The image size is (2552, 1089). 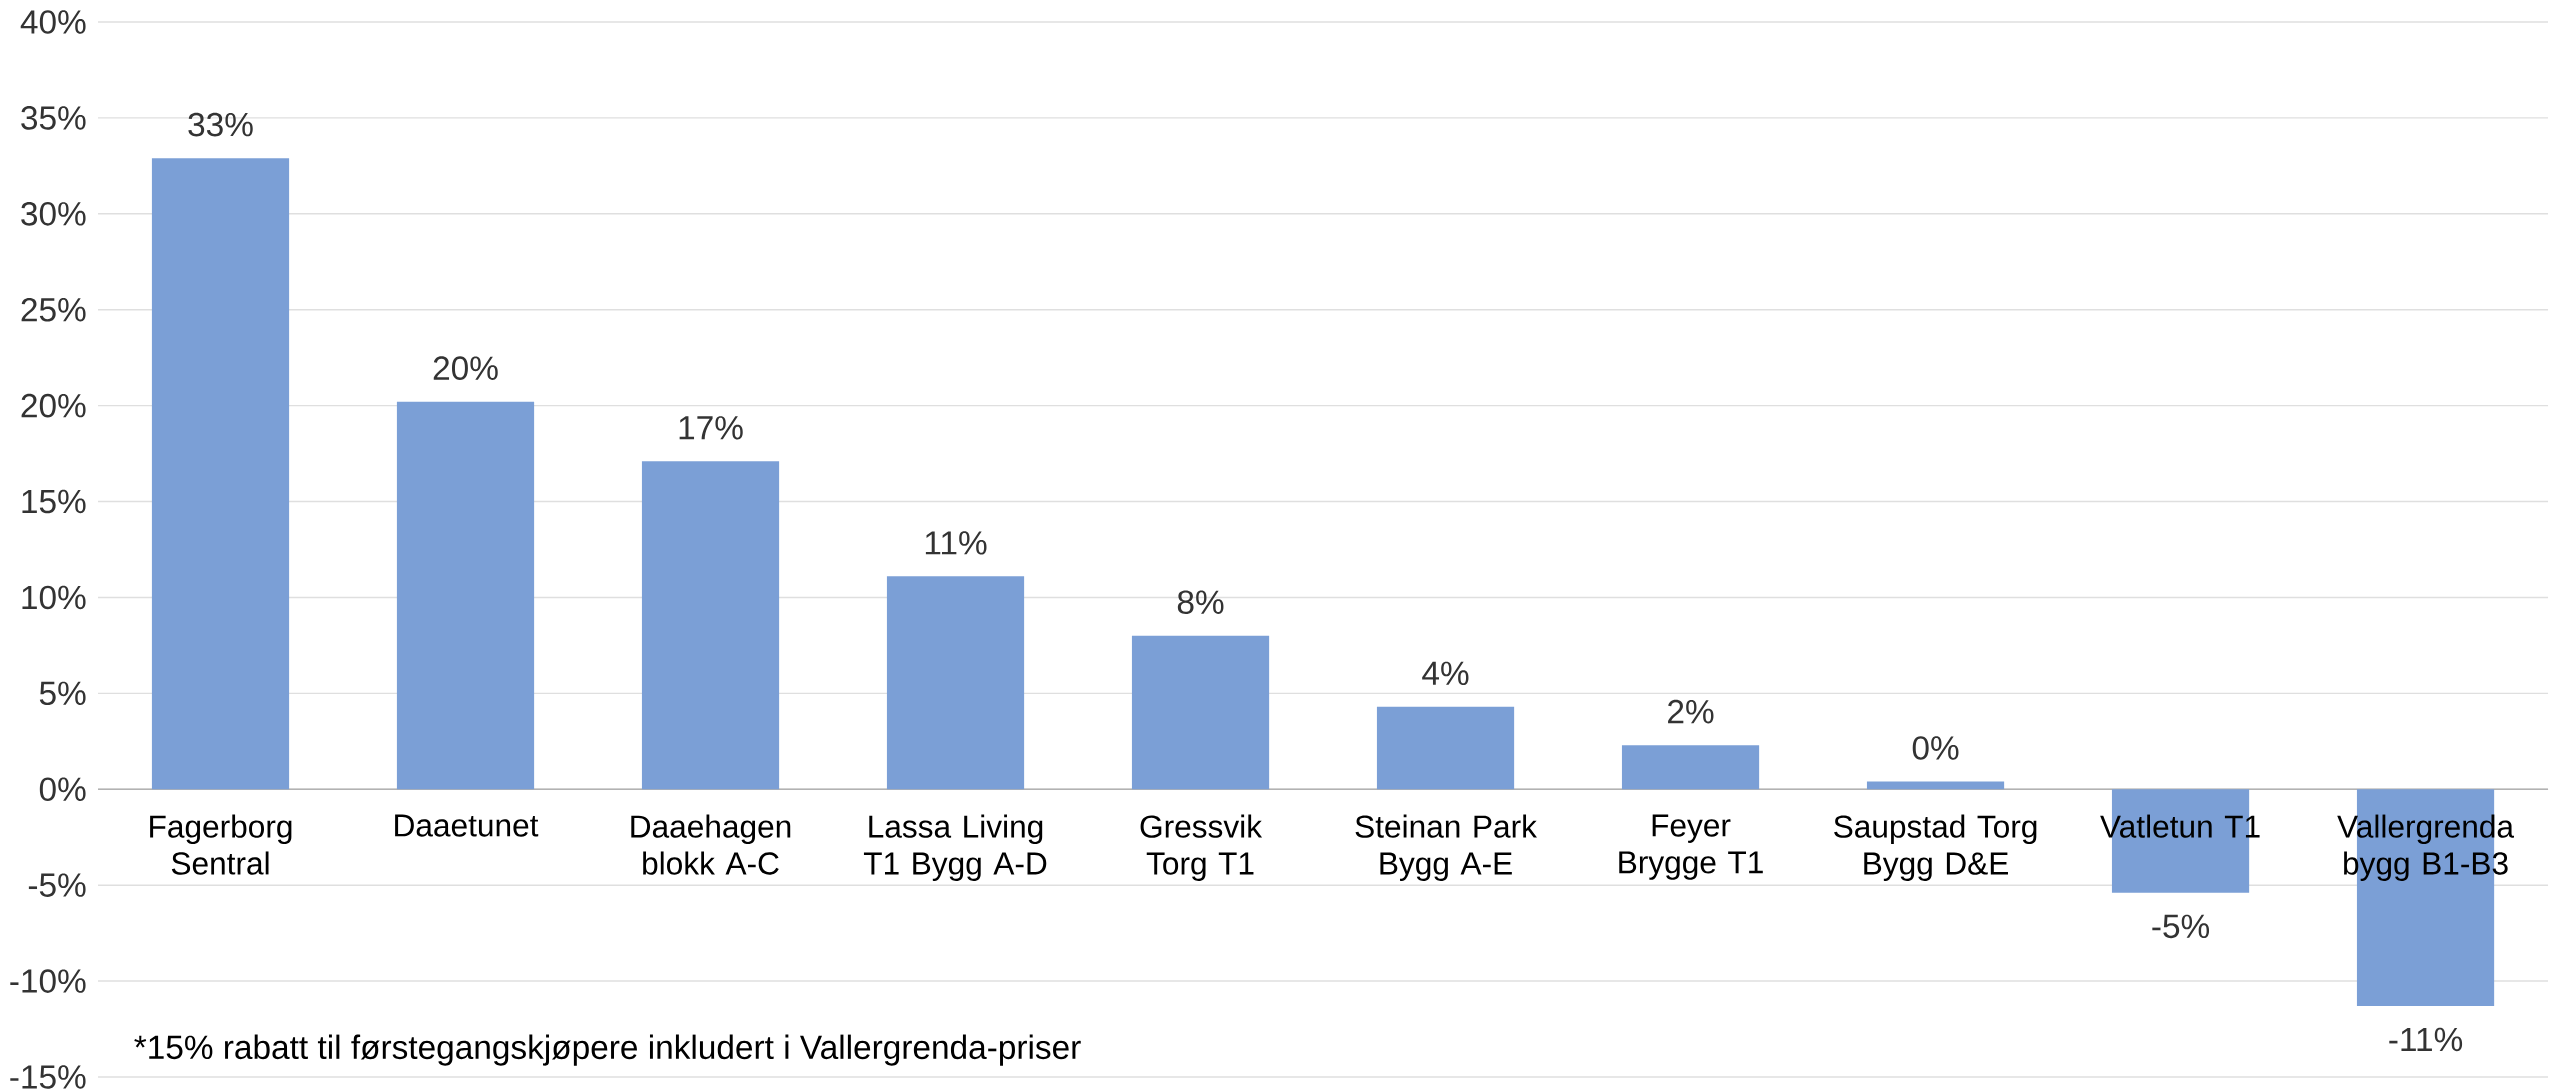 I want to click on y-tick-label: 10%, so click(x=54, y=597).